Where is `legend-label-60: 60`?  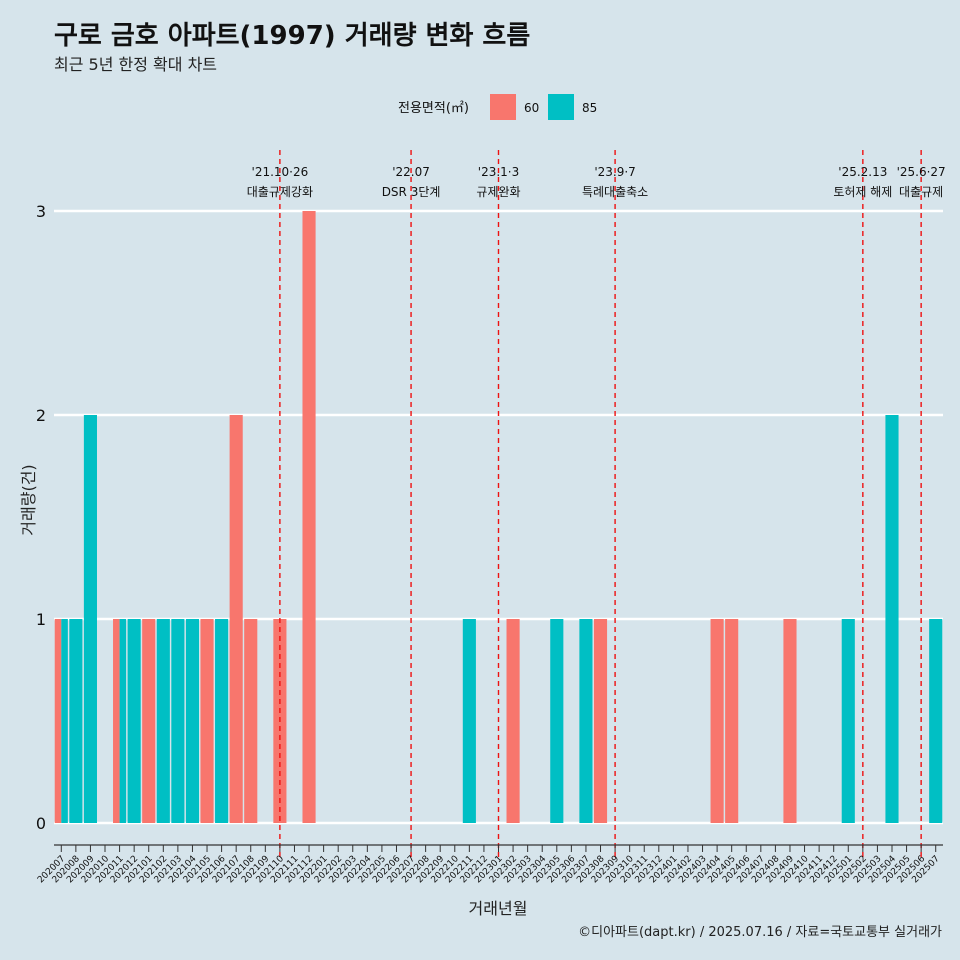 legend-label-60: 60 is located at coordinates (531, 108).